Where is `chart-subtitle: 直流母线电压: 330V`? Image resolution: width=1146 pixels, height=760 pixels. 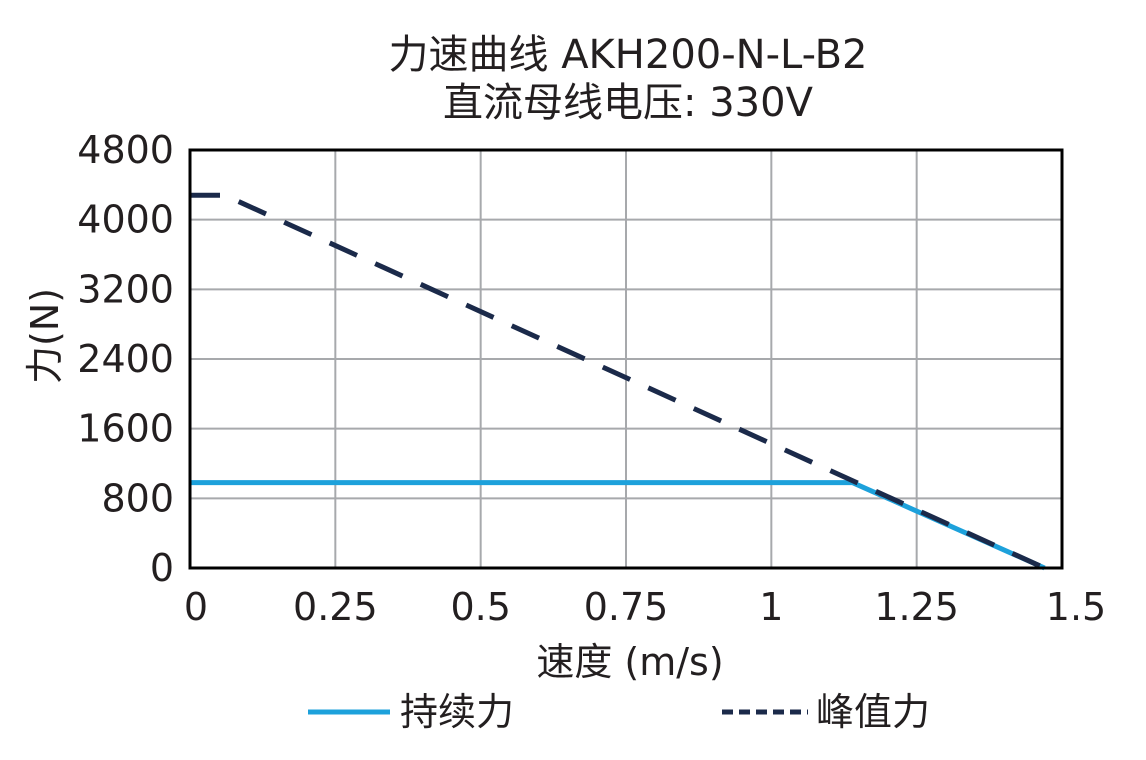
chart-subtitle: 直流母线电压: 330V is located at coordinates (628, 103).